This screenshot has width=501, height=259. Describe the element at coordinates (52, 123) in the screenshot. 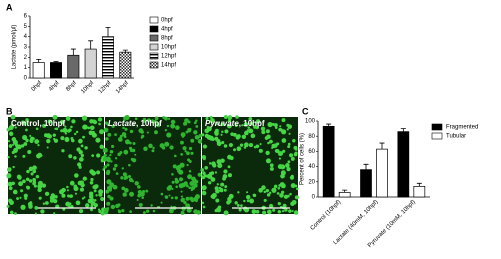

I see `image-label-suffix: , 10hpf` at that location.